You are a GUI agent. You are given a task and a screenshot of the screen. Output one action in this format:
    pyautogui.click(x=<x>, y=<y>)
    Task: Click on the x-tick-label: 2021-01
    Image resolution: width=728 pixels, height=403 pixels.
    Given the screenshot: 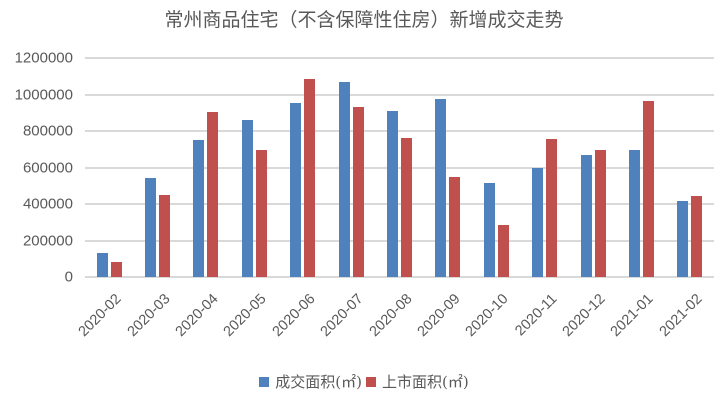 What is the action you would take?
    pyautogui.click(x=632, y=315)
    